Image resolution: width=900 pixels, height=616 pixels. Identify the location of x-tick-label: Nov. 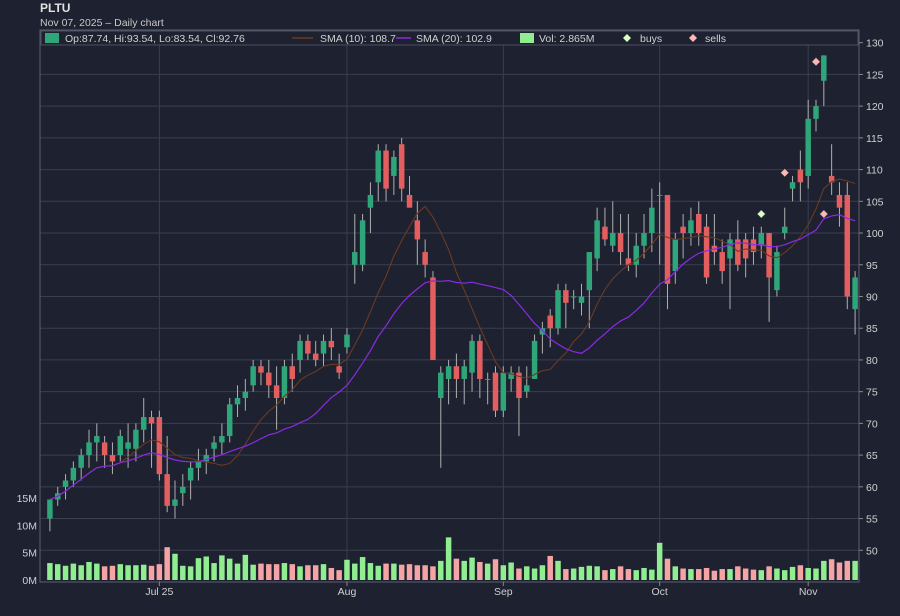
(808, 592).